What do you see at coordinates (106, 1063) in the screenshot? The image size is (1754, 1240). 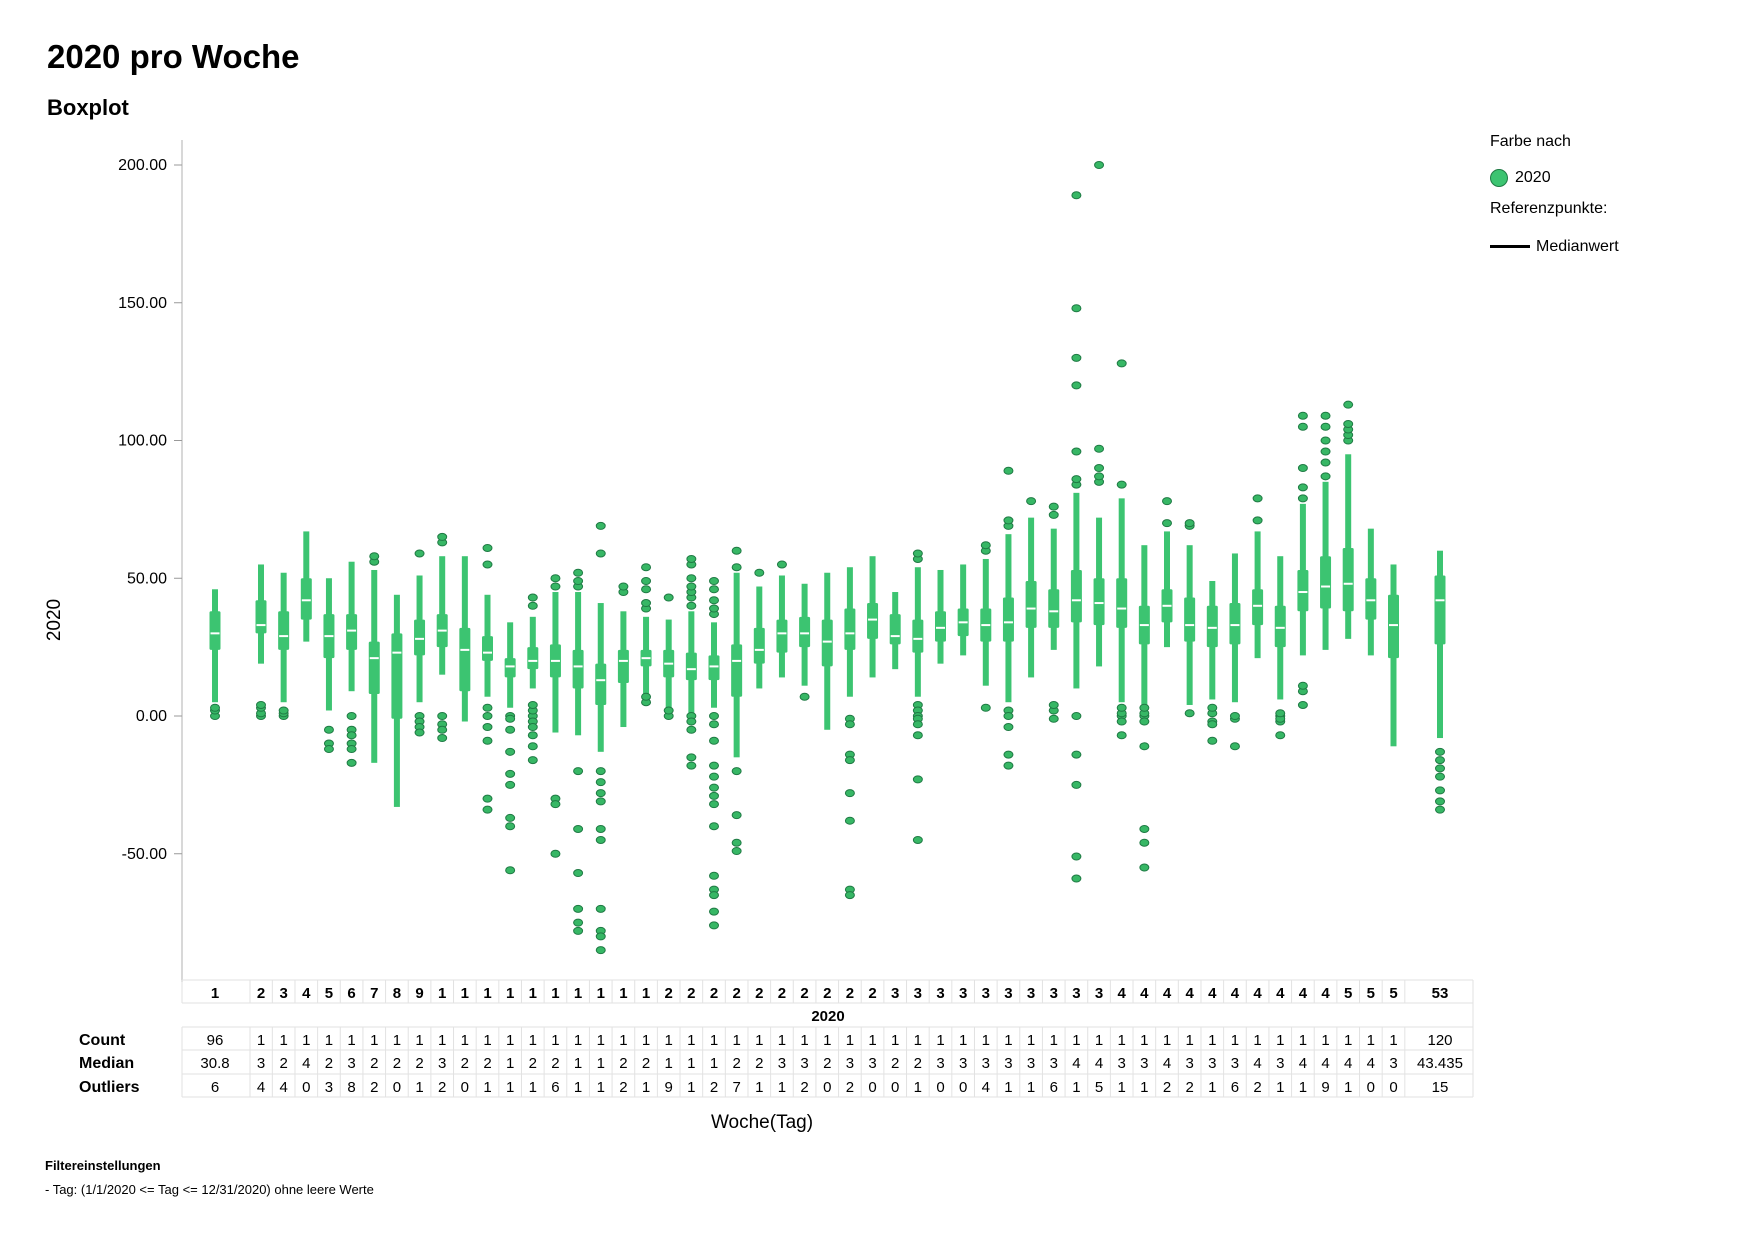 I see `row-label-median: Median` at bounding box center [106, 1063].